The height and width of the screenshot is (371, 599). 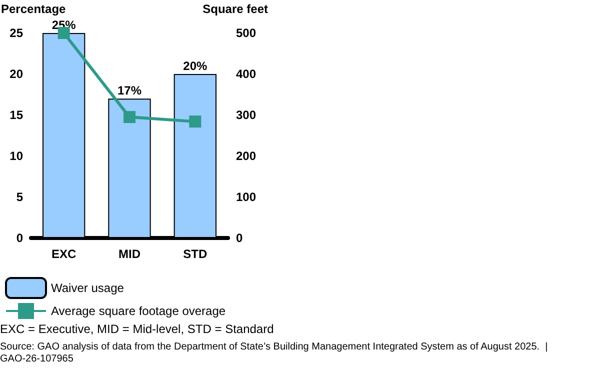 I want to click on y-tick-label: 10, so click(x=17, y=156).